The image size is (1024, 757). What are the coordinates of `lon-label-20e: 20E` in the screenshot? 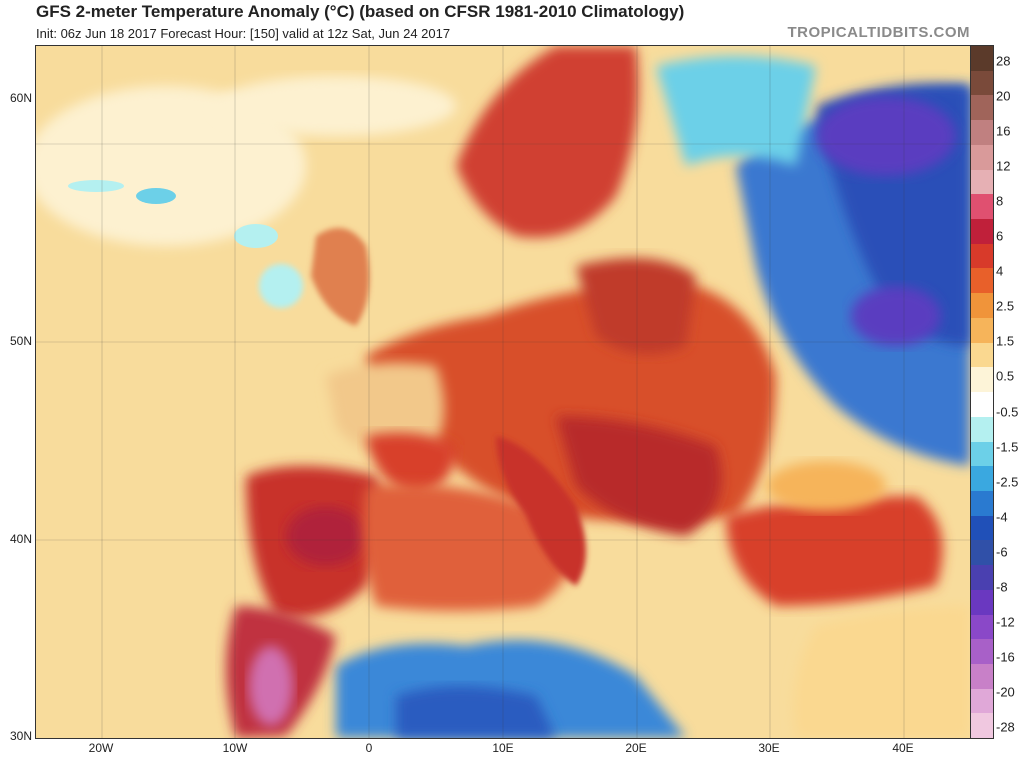 It's located at (636, 748).